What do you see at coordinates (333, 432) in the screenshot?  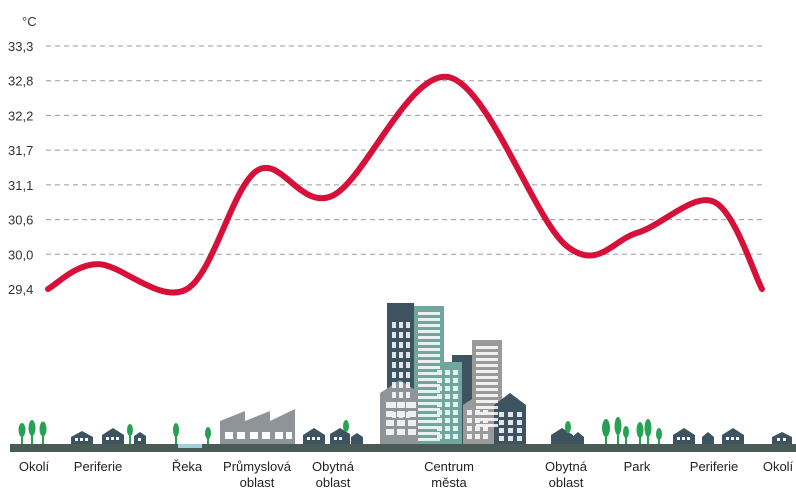 I see `residential-houses-left` at bounding box center [333, 432].